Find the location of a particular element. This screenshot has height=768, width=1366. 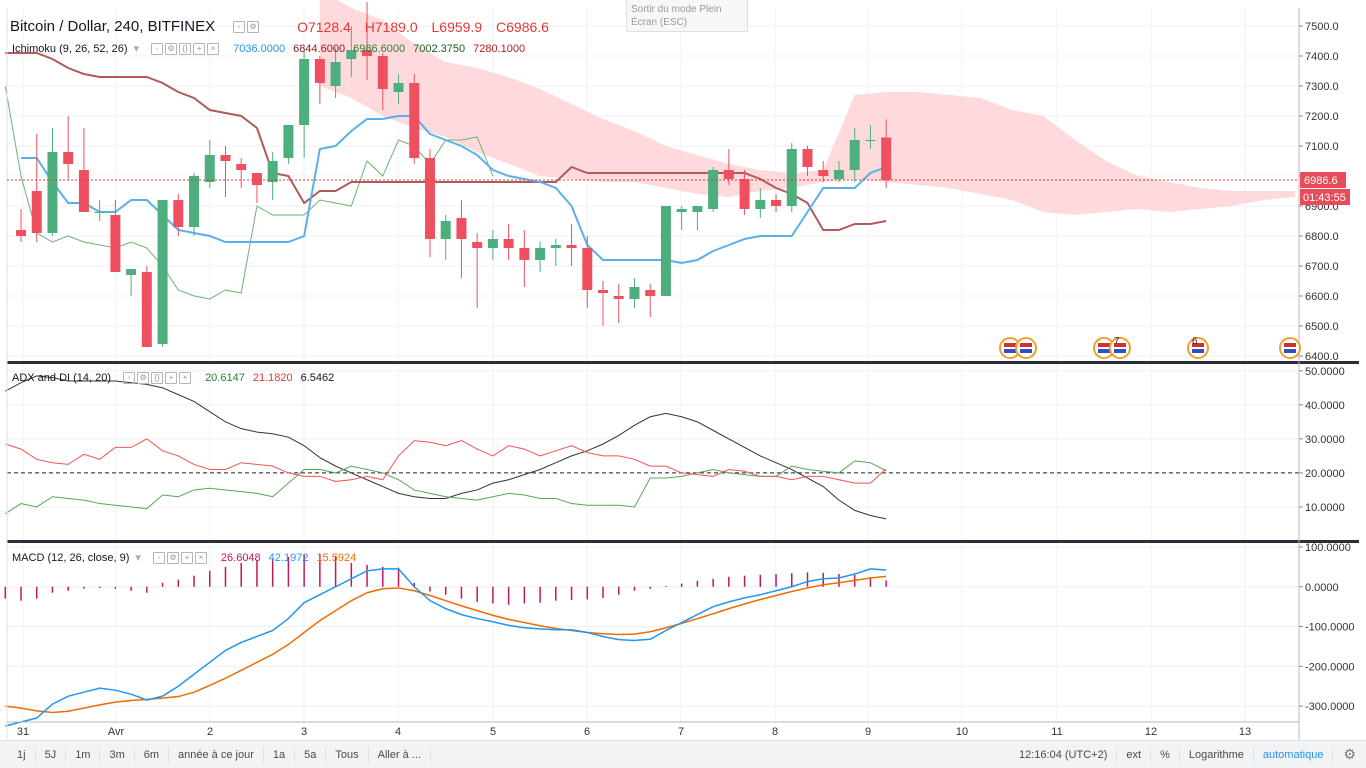

price-tick-label: 7200.0 is located at coordinates (1322, 117).